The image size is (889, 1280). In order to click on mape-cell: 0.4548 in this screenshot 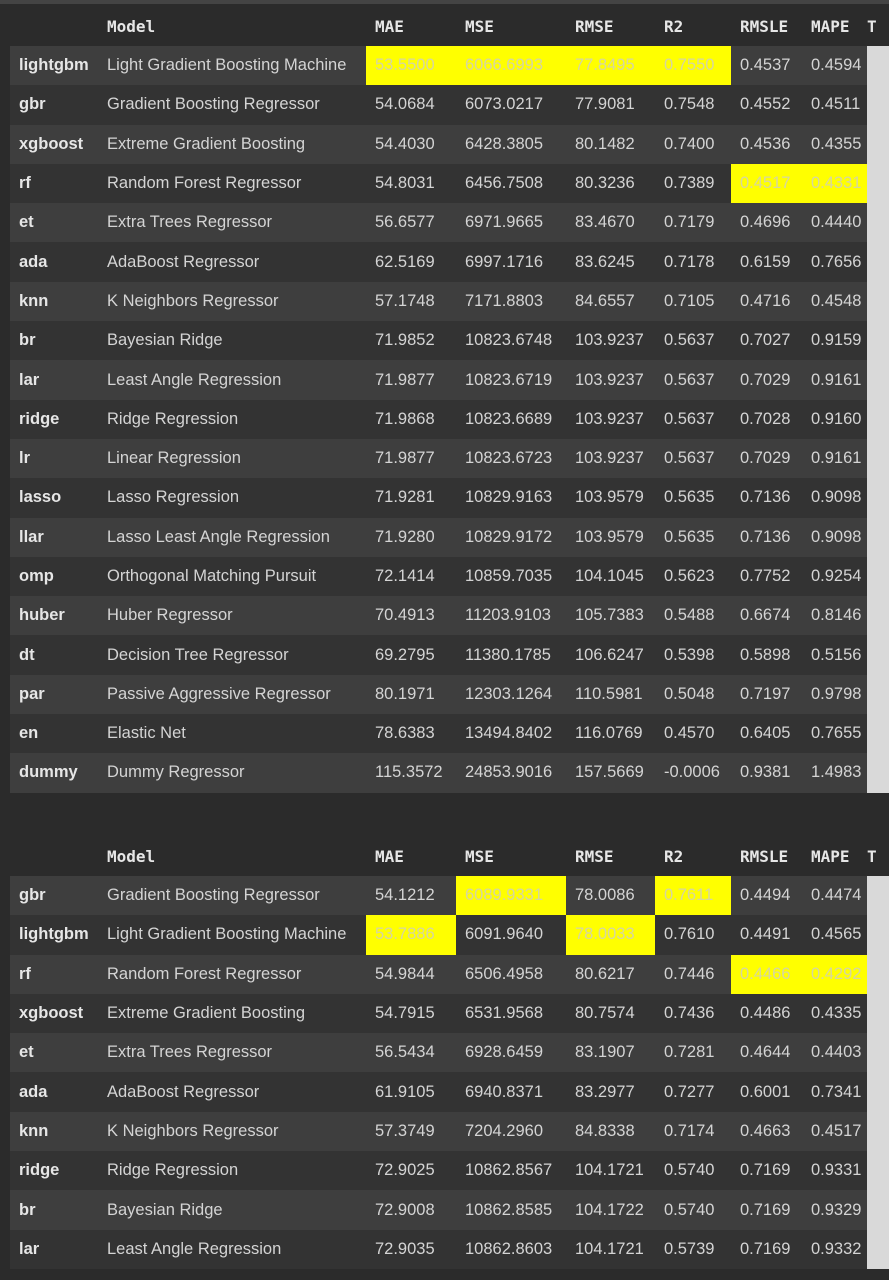, I will do `click(834, 301)`.